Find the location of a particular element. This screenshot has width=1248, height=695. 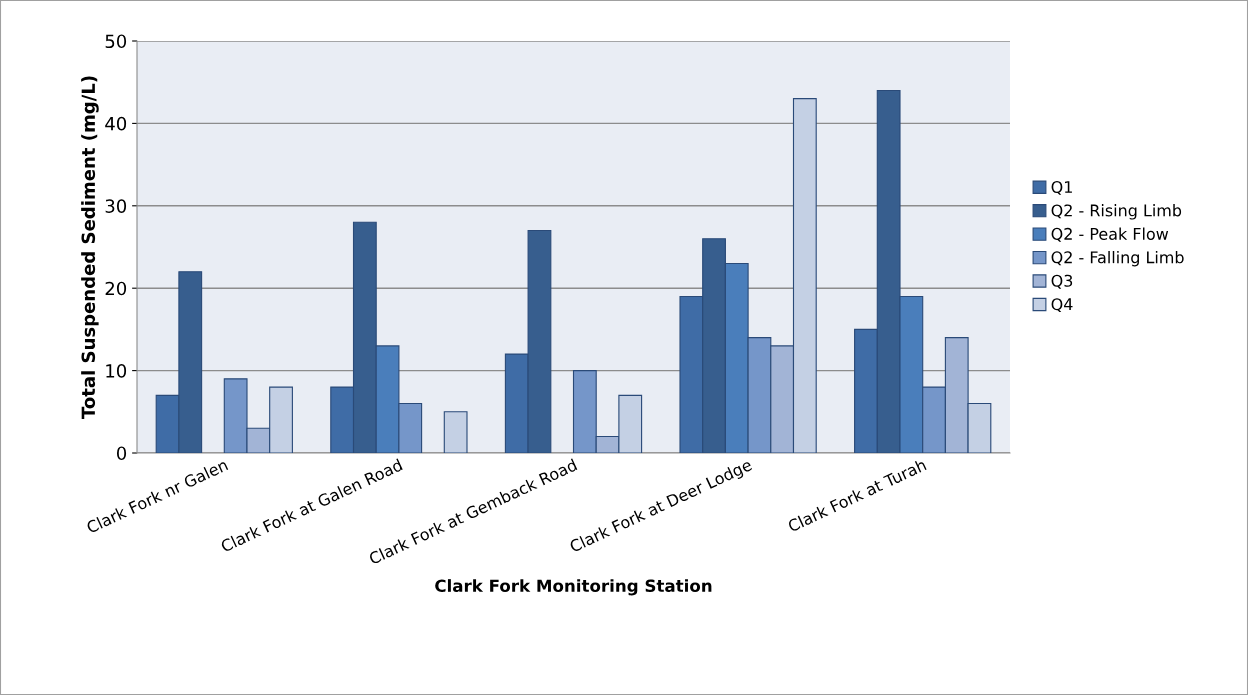

y-tick-label: 50 is located at coordinates (116, 41).